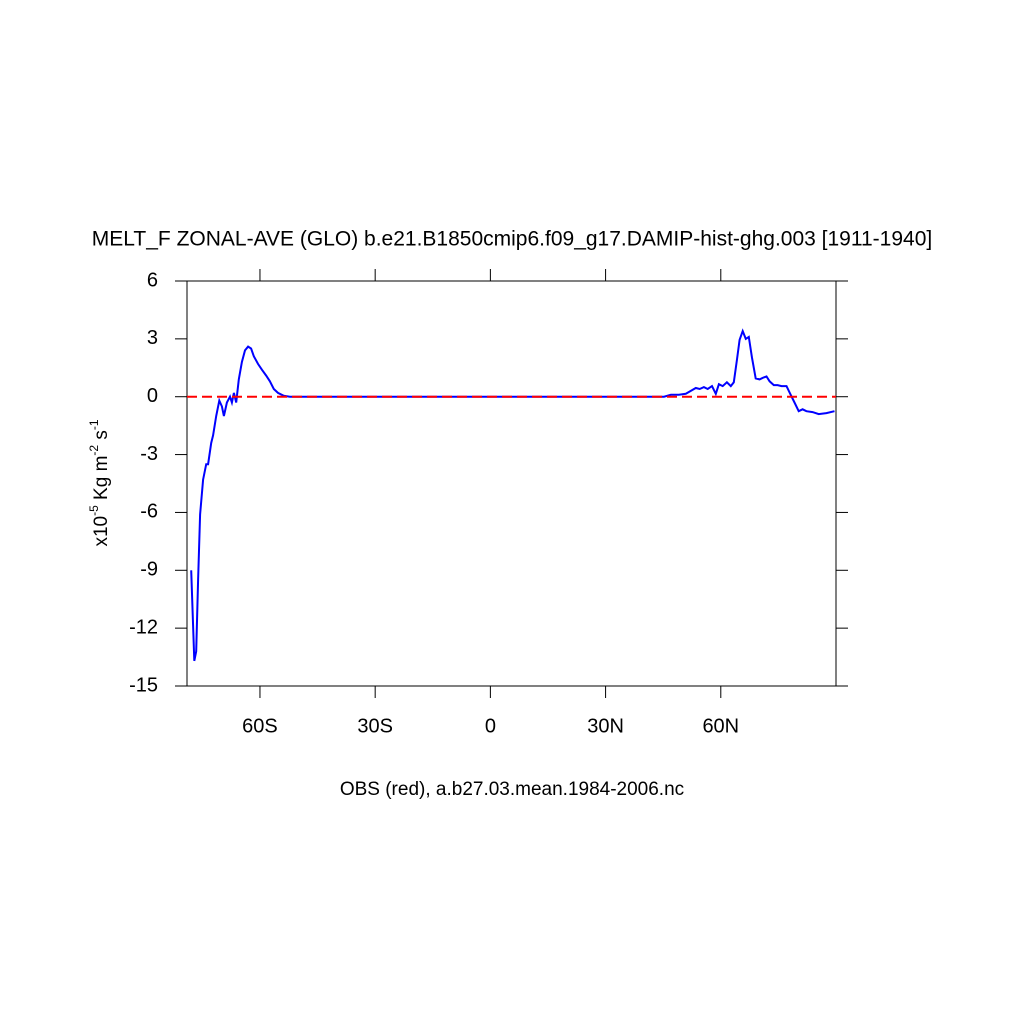  Describe the element at coordinates (720, 726) in the screenshot. I see `x-tick-label: 60N` at that location.